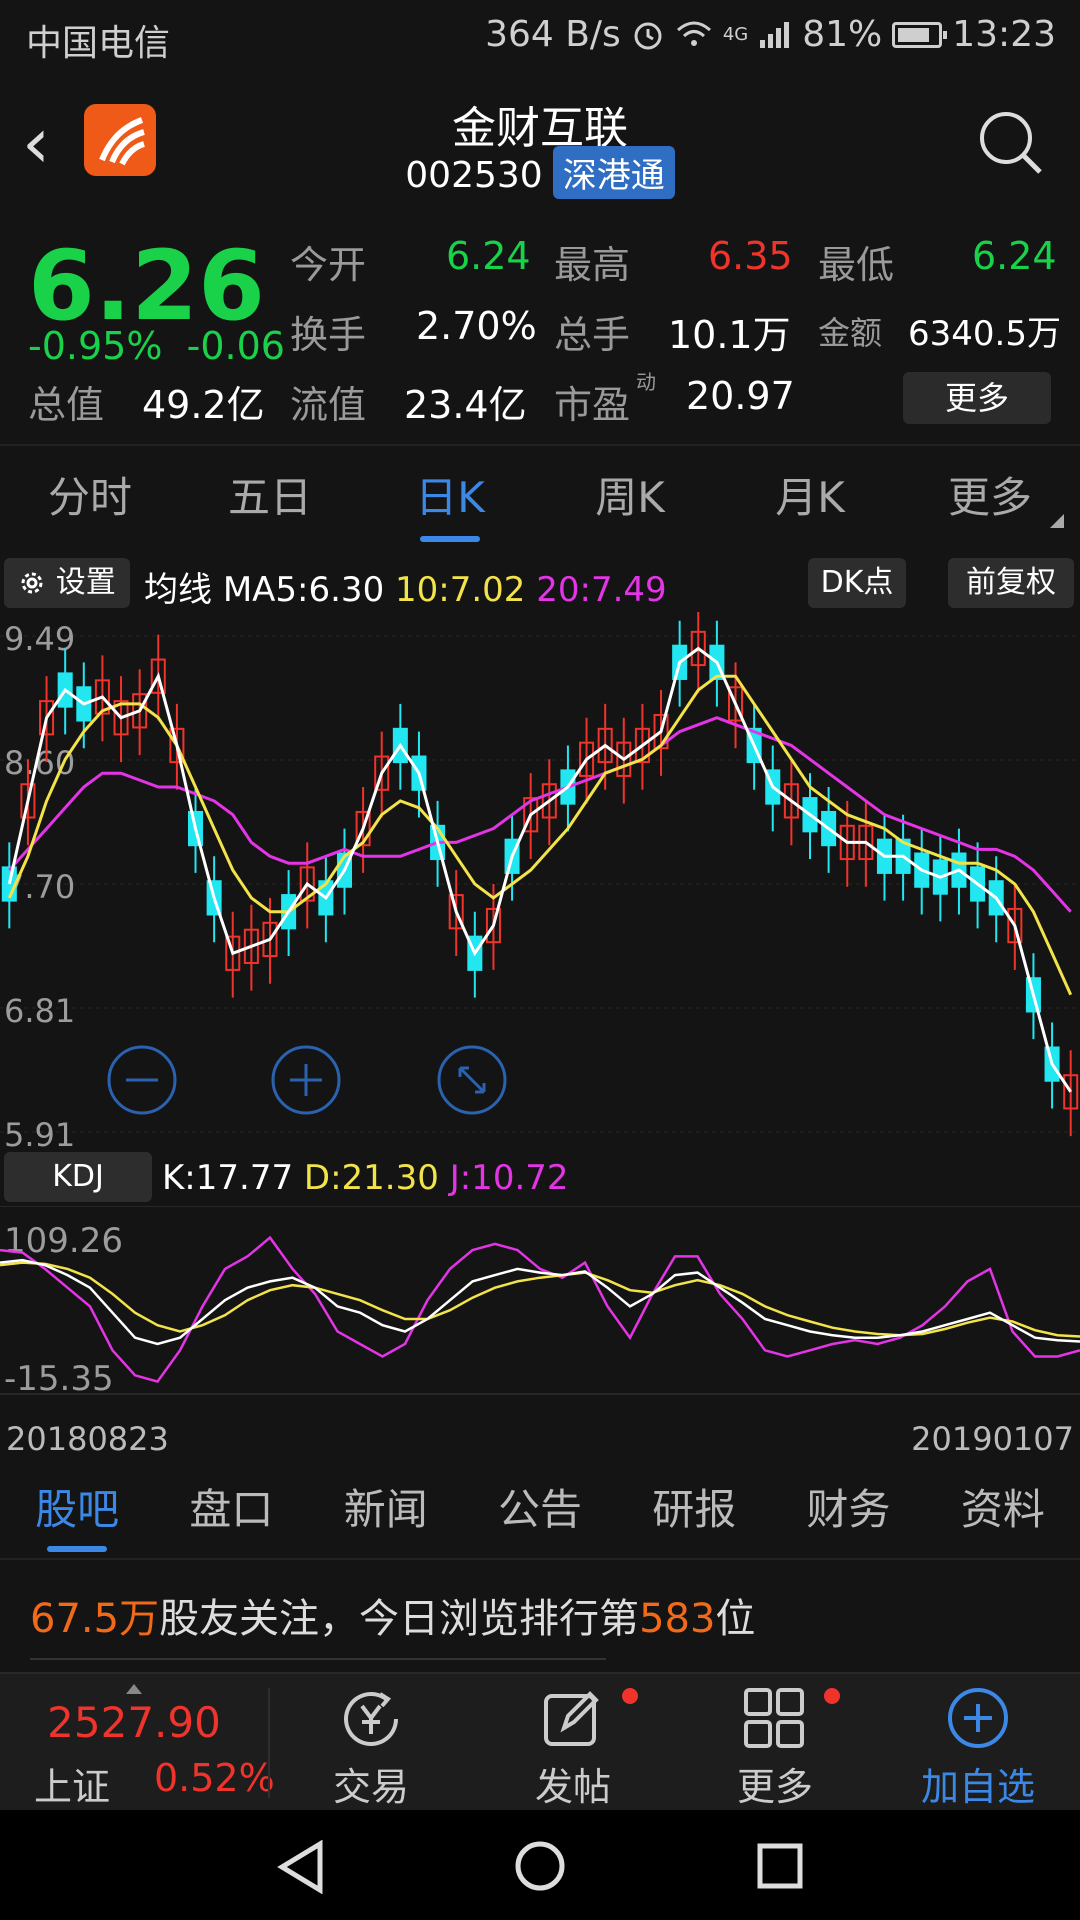  I want to click on more-button: 更多, so click(775, 1743).